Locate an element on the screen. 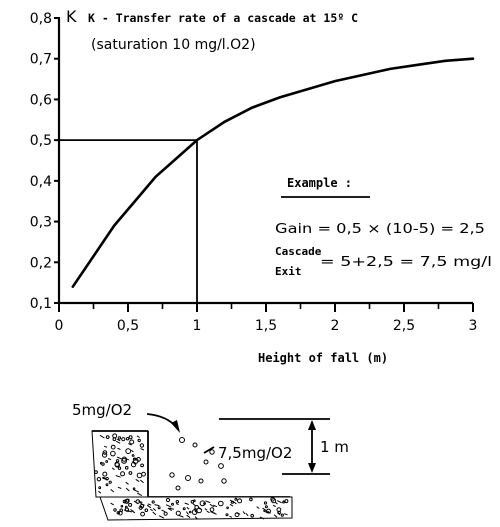  cascade-illustration: 5mg/O2 7,5mg/O2 1 is located at coordinates (210, 461).